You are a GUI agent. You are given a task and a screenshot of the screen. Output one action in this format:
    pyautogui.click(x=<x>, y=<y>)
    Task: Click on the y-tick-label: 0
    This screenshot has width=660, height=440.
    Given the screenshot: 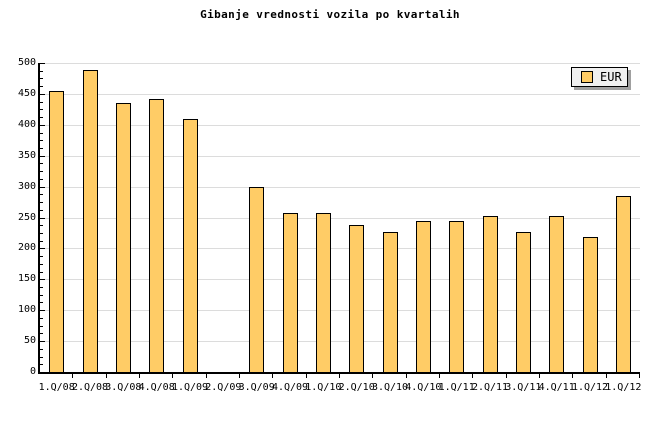 What is the action you would take?
    pyautogui.click(x=32, y=371)
    